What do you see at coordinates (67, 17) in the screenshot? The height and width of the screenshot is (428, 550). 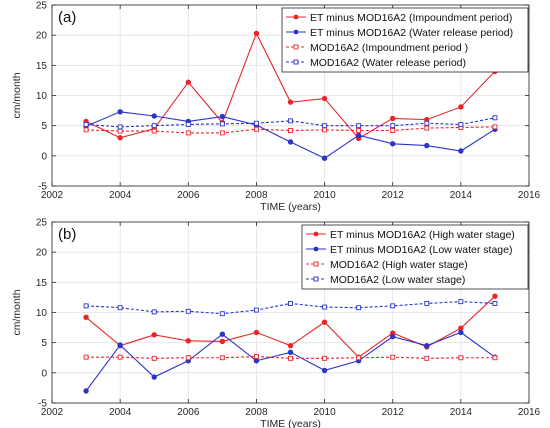 I see `panel-label: (a)` at bounding box center [67, 17].